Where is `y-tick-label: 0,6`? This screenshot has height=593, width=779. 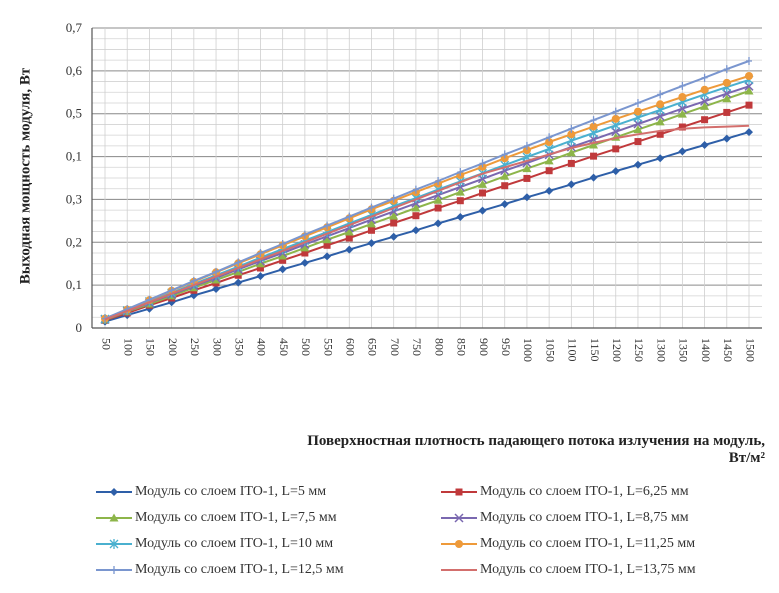 y-tick-label: 0,6 is located at coordinates (74, 70).